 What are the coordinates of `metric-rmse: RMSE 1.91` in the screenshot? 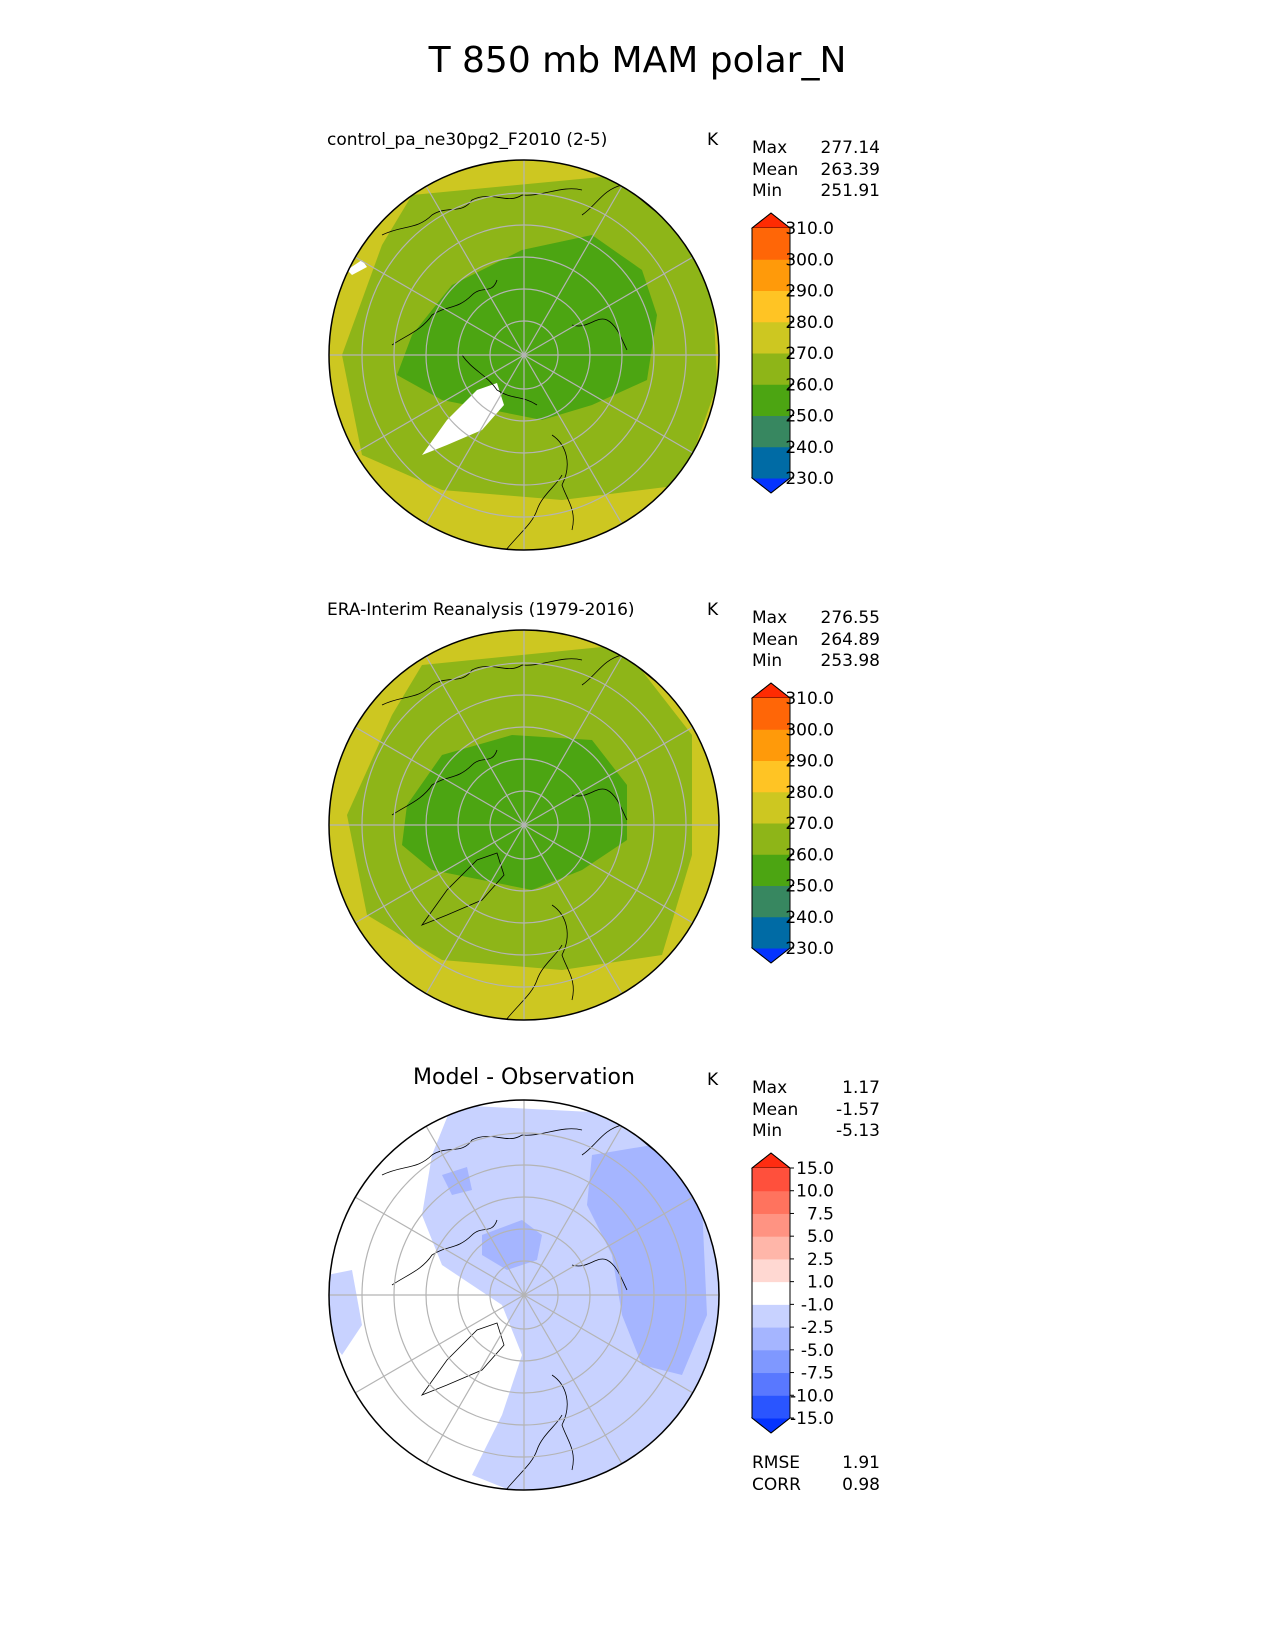 It's located at (816, 1463).